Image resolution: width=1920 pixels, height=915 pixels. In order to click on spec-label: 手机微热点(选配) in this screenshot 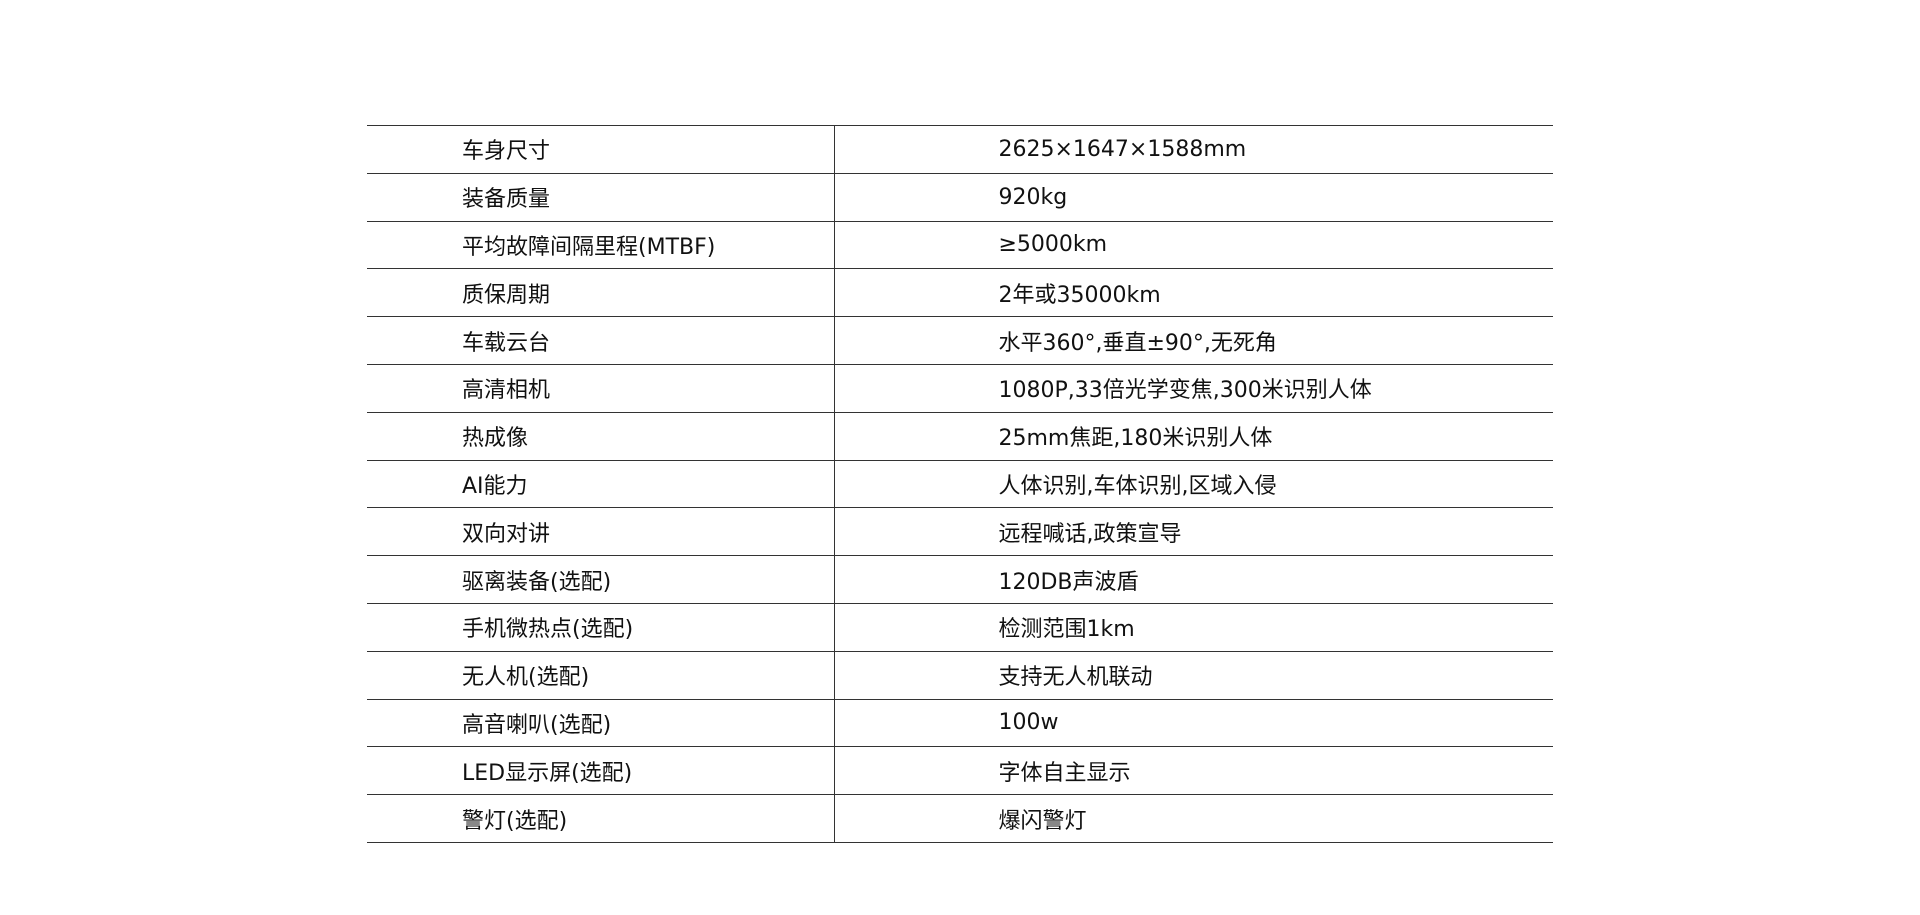, I will do `click(601, 627)`.